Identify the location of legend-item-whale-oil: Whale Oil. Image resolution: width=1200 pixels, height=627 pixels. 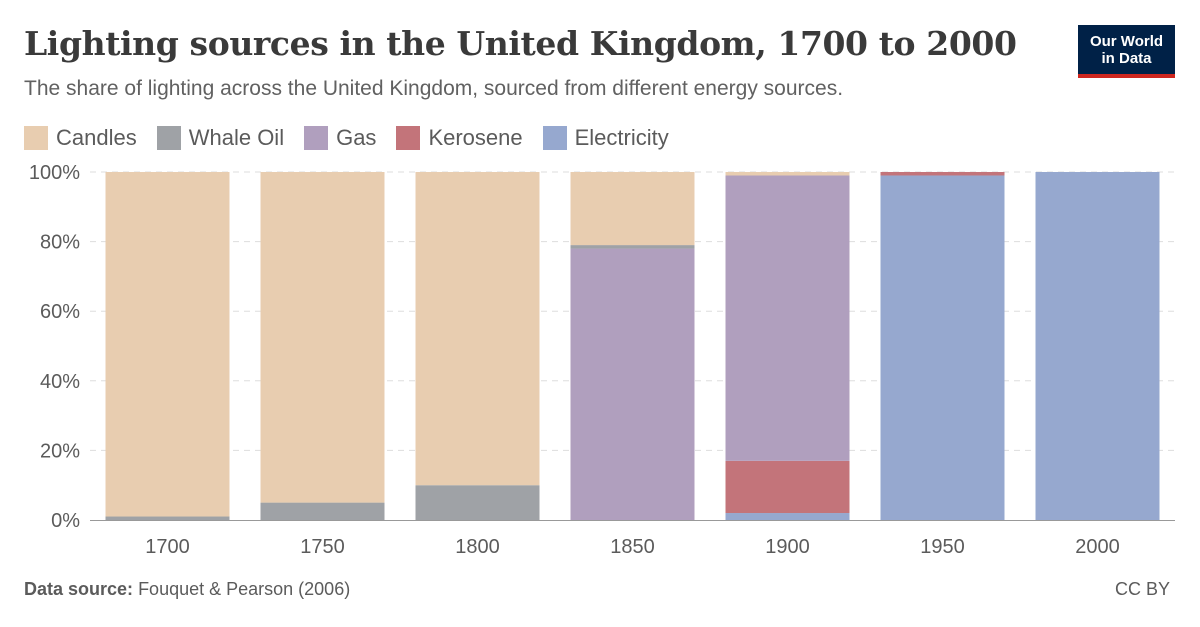
(220, 138).